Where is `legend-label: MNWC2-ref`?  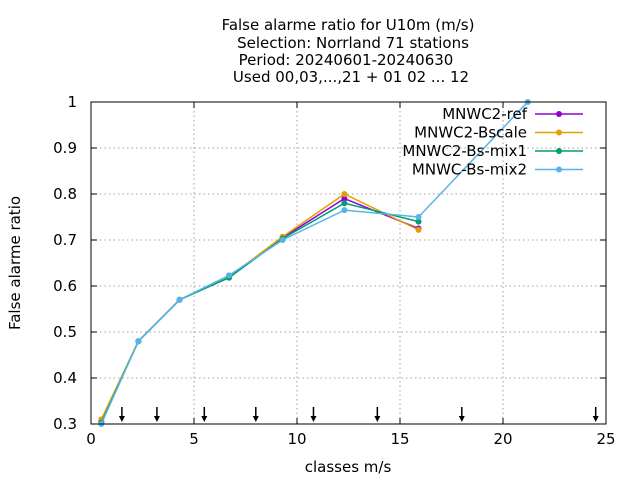
legend-label: MNWC2-ref is located at coordinates (484, 114).